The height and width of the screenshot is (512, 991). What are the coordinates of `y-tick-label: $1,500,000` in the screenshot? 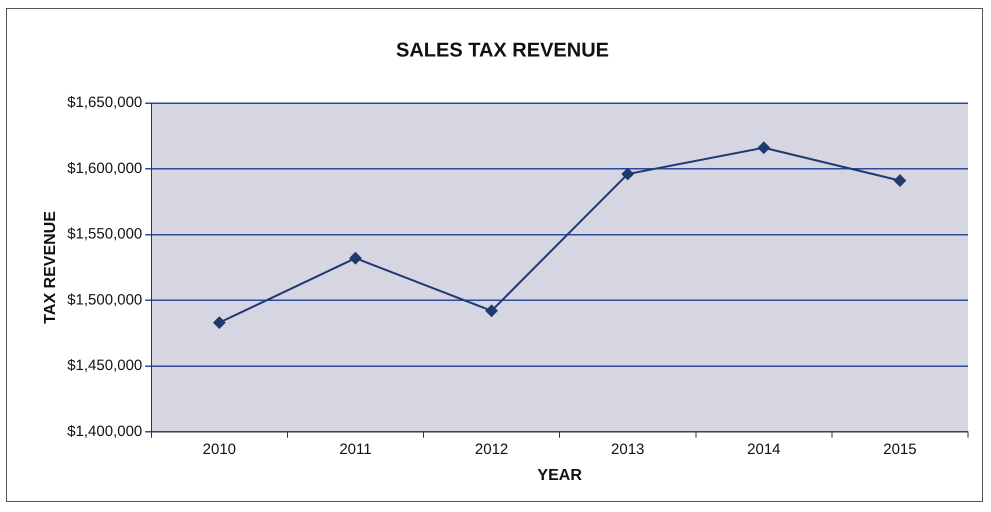 It's located at (104, 299).